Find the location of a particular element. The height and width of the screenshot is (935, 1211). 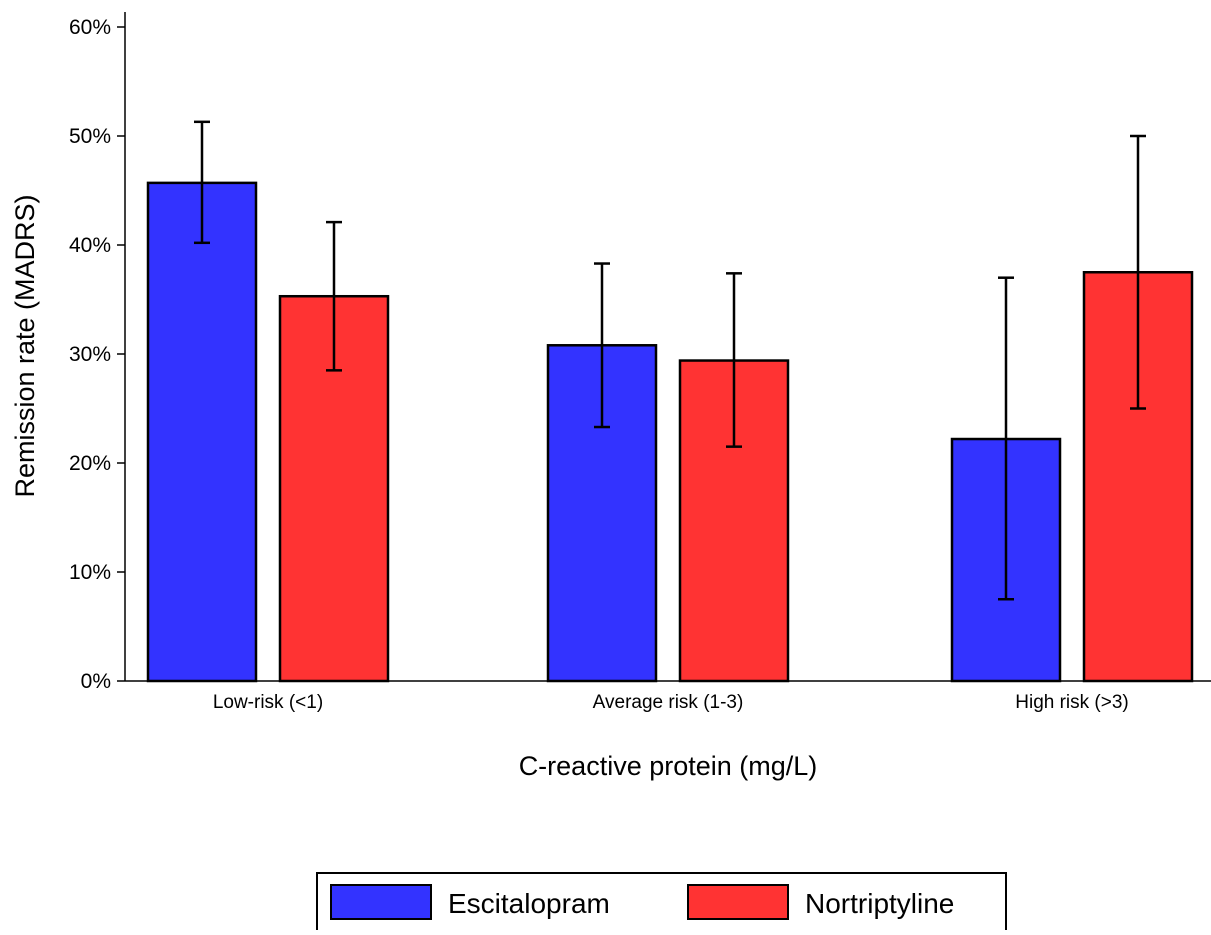

x-axis-title: C-reactive protein (mg/L) is located at coordinates (668, 766).